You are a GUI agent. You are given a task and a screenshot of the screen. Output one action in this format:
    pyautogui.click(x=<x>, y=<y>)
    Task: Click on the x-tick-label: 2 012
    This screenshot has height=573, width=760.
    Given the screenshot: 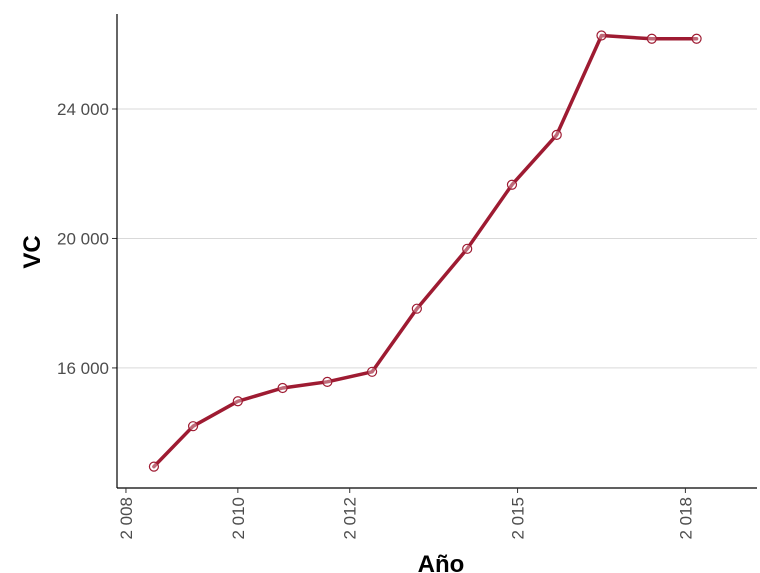 What is the action you would take?
    pyautogui.click(x=350, y=518)
    